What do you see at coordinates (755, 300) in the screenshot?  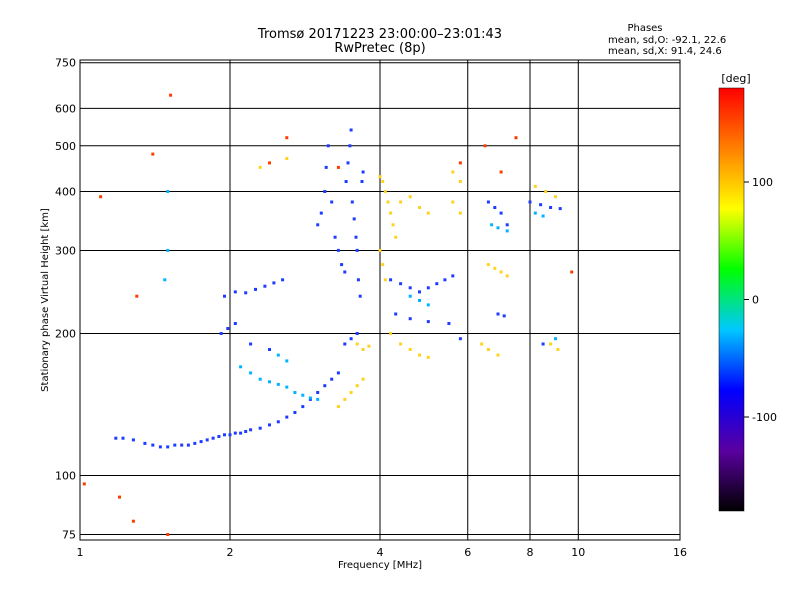 I see `colorbar-tick-label: 0` at bounding box center [755, 300].